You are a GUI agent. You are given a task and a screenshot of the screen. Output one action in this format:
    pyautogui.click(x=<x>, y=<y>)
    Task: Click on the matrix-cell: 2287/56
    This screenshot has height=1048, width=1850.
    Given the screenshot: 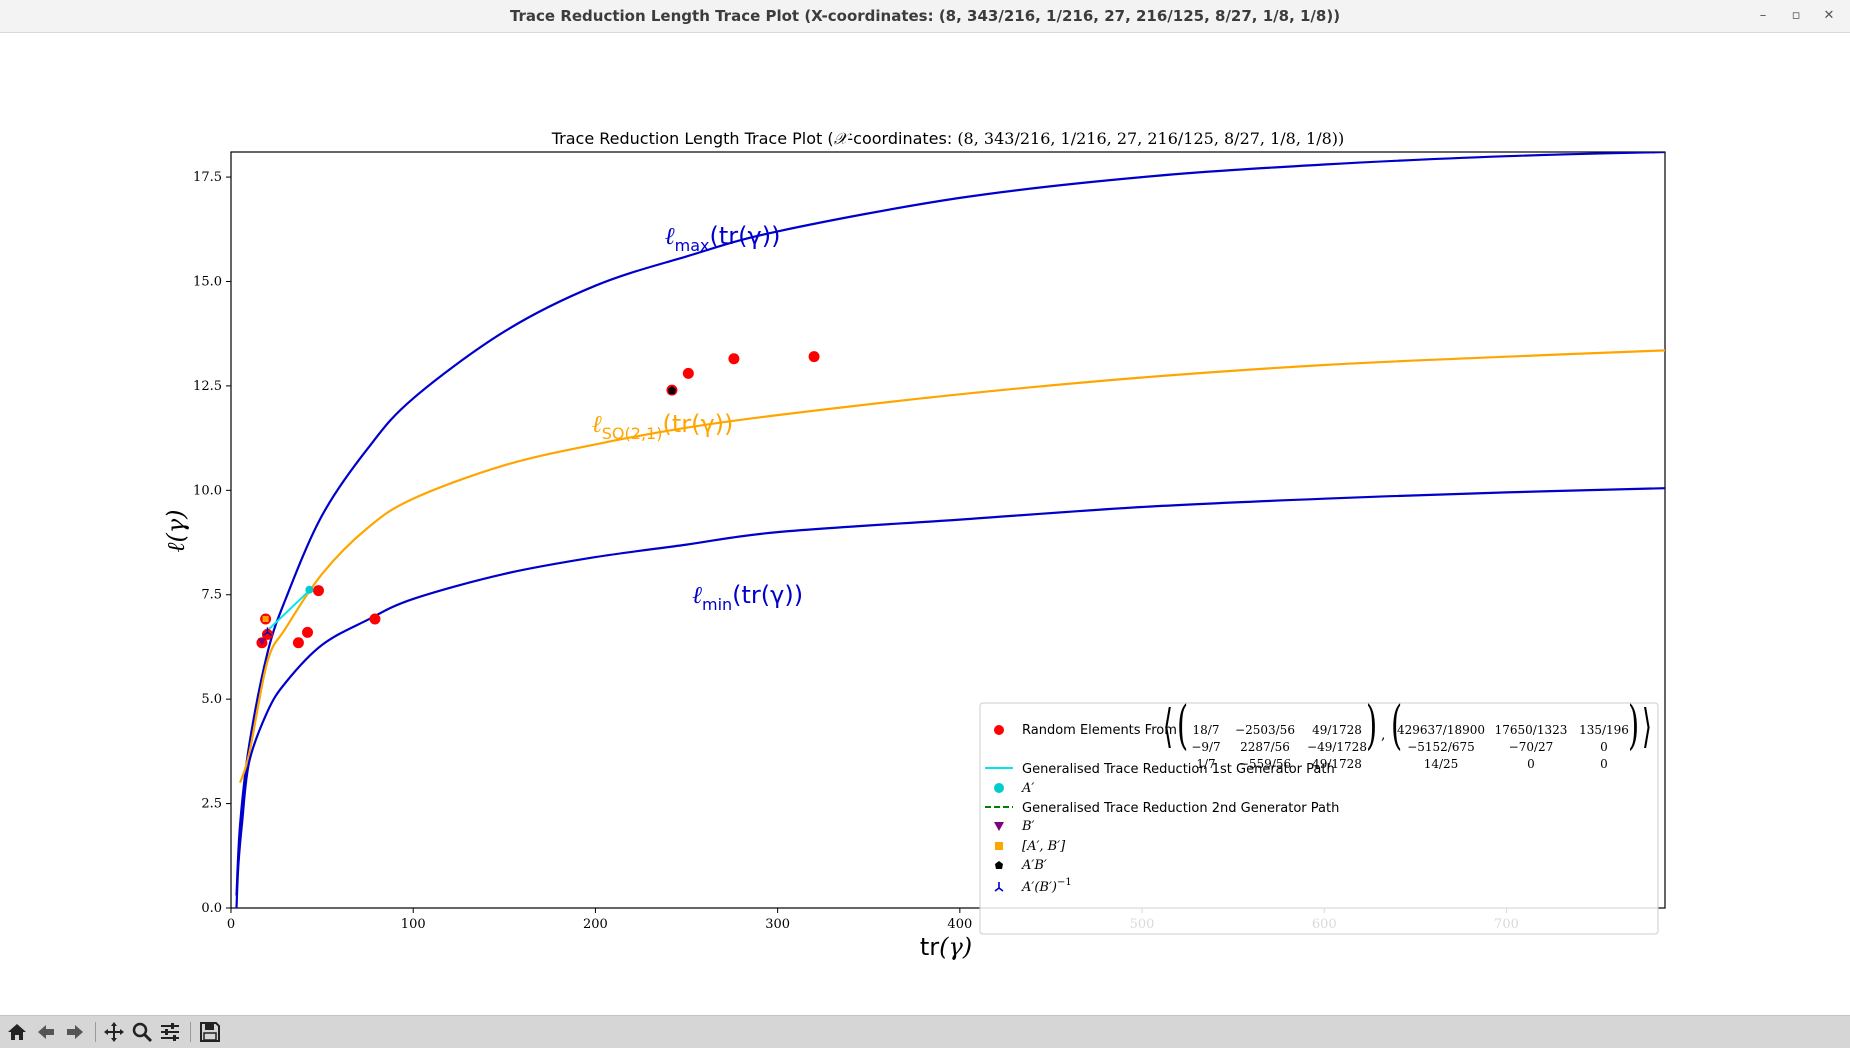 What is the action you would take?
    pyautogui.click(x=1265, y=747)
    